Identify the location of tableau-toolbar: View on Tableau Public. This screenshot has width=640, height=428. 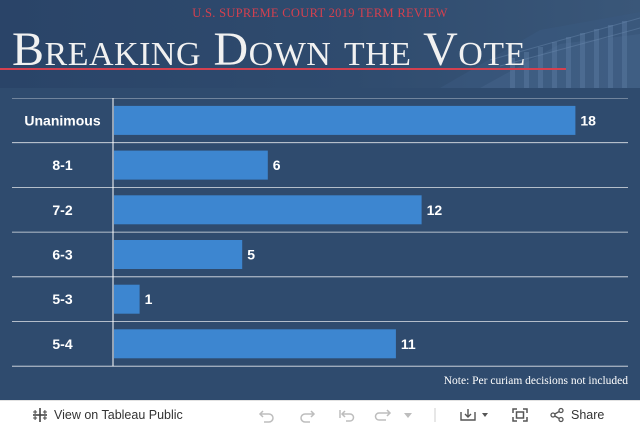
(320, 413).